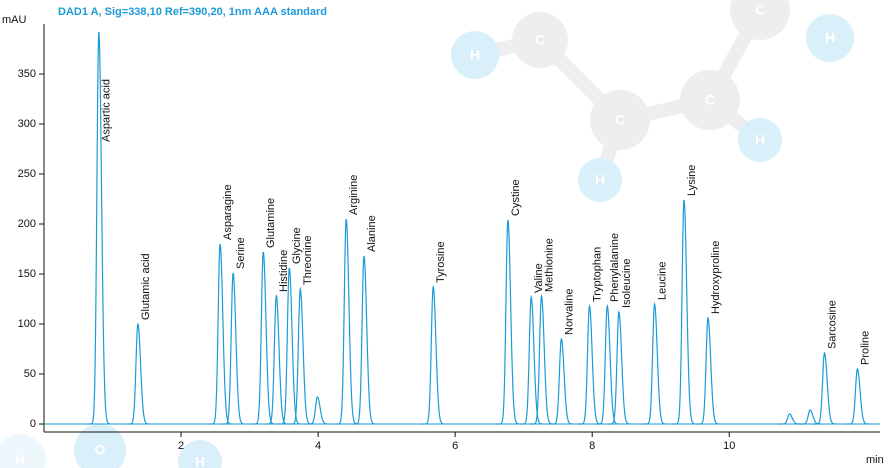 This screenshot has width=894, height=468. Describe the element at coordinates (516, 197) in the screenshot. I see `peak-label: Cystine` at that location.